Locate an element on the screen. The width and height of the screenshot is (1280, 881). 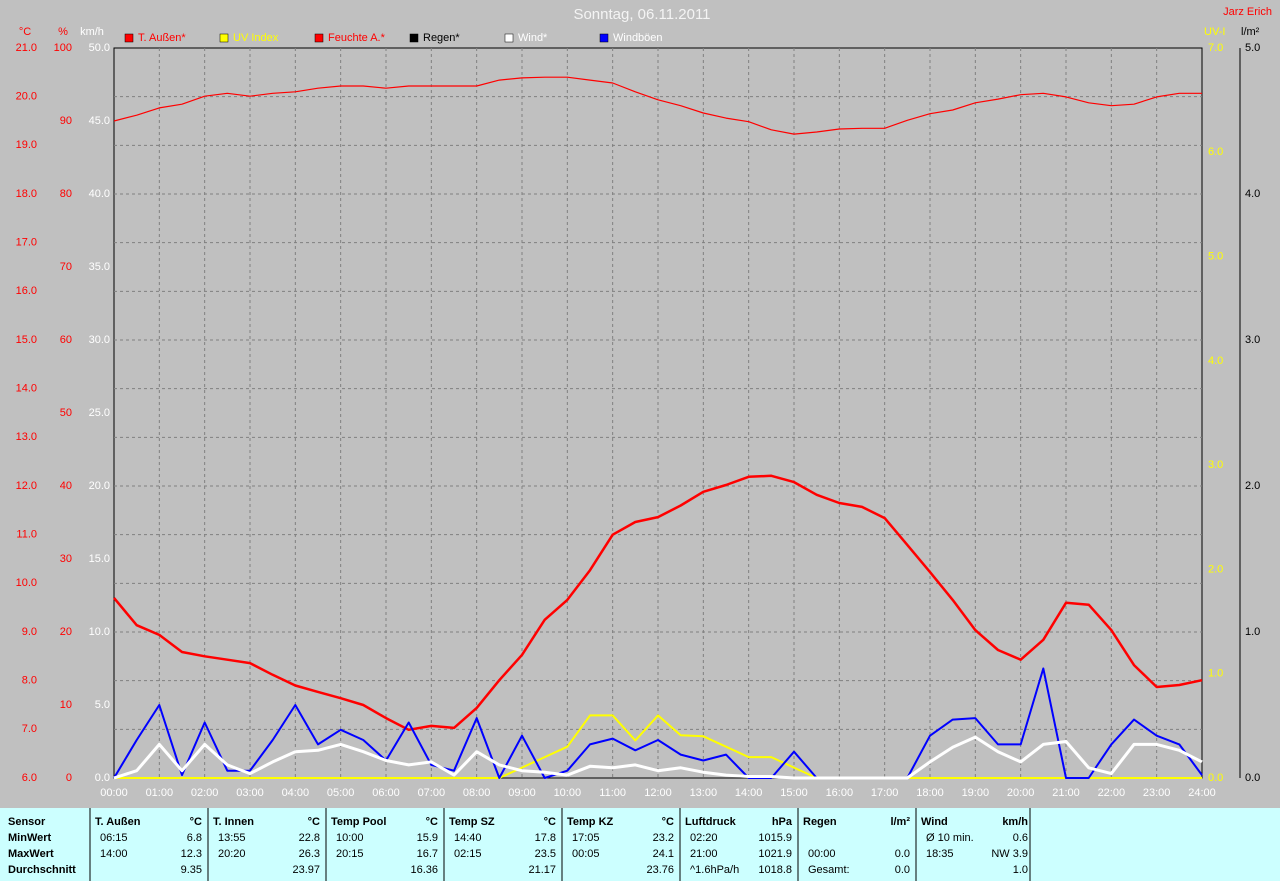
legend-label: Windböen is located at coordinates (638, 38).